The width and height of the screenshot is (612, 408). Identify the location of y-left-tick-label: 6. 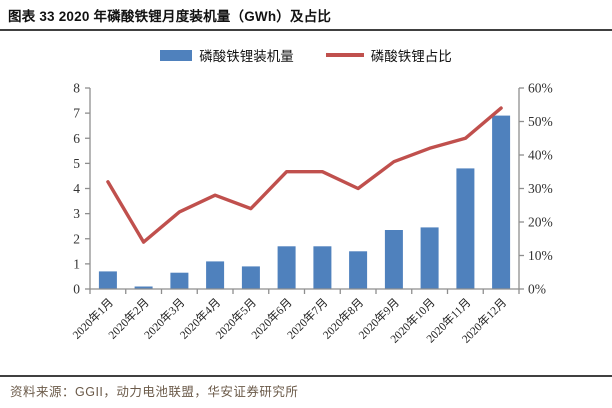
(76, 138).